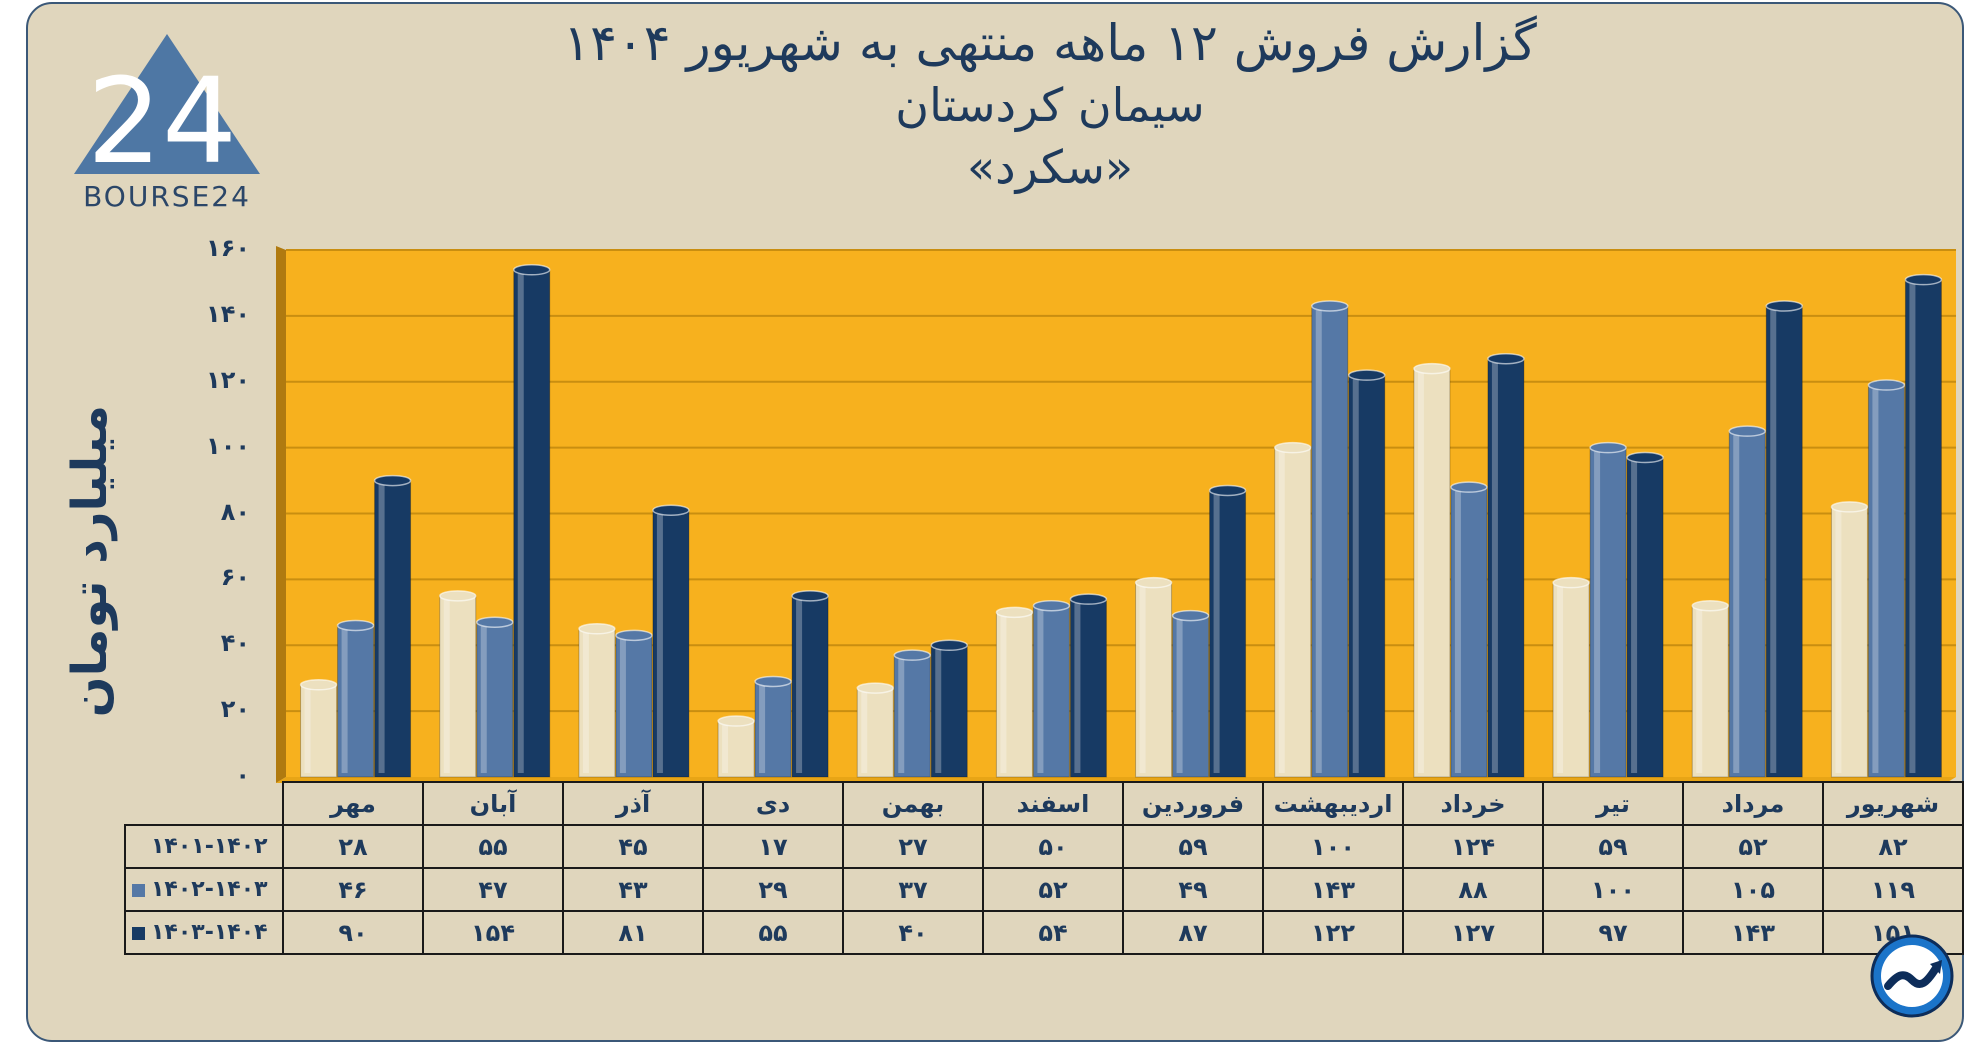 The image size is (1986, 1047). I want to click on y-axis-label: میلیارد تومان, so click(90, 561).